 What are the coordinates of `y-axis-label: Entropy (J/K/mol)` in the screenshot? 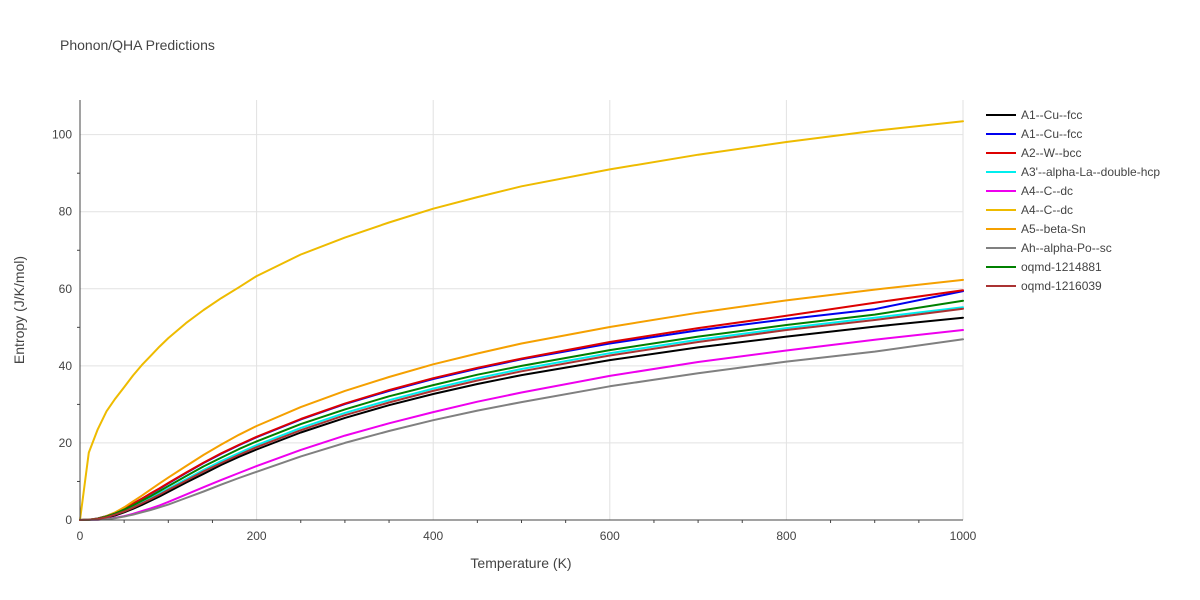 It's located at (19, 310).